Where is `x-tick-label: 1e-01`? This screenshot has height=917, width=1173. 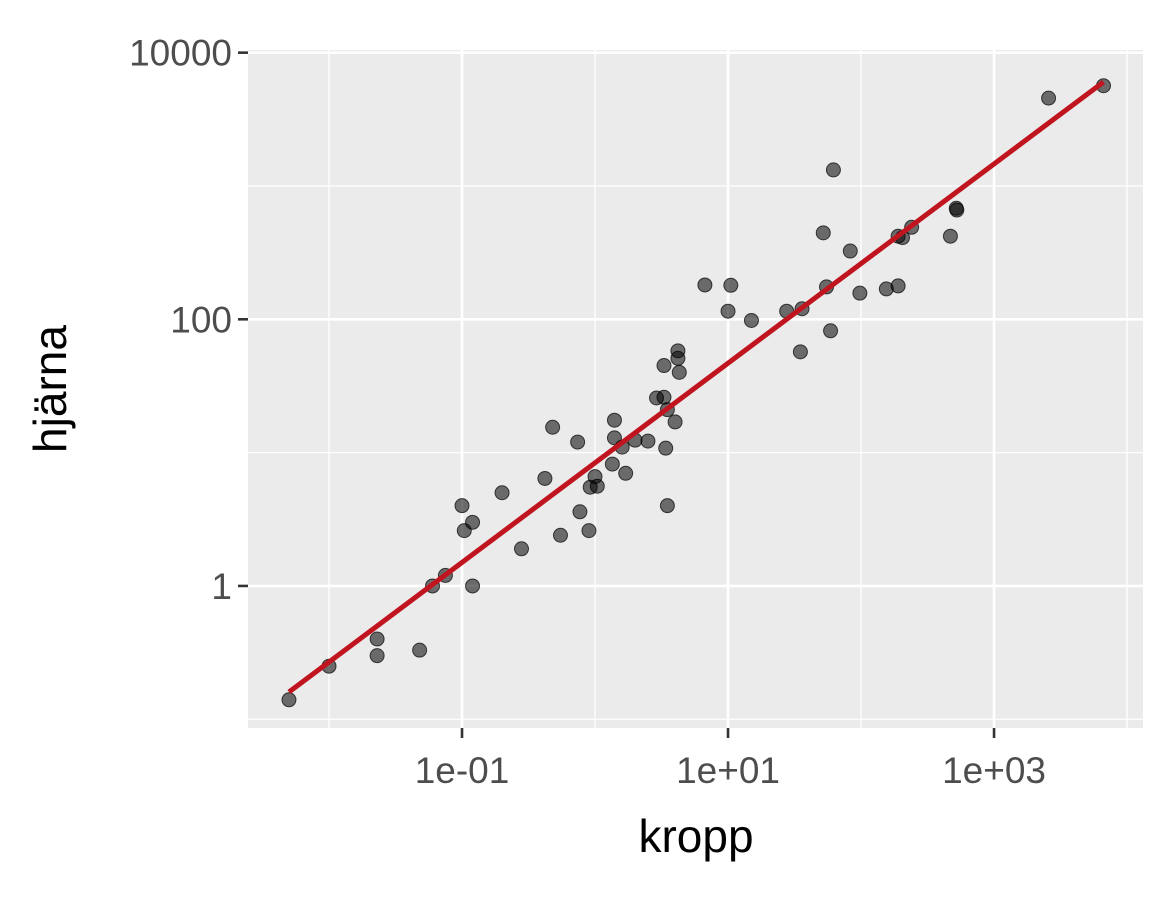 x-tick-label: 1e-01 is located at coordinates (462, 770).